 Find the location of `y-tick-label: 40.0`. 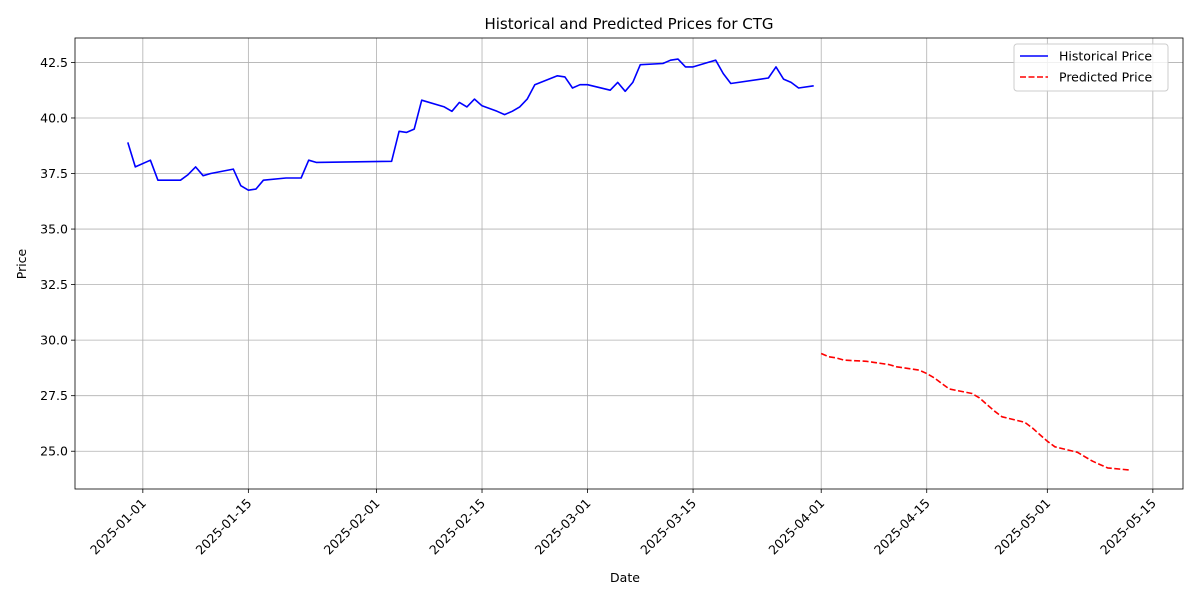

y-tick-label: 40.0 is located at coordinates (54, 117).